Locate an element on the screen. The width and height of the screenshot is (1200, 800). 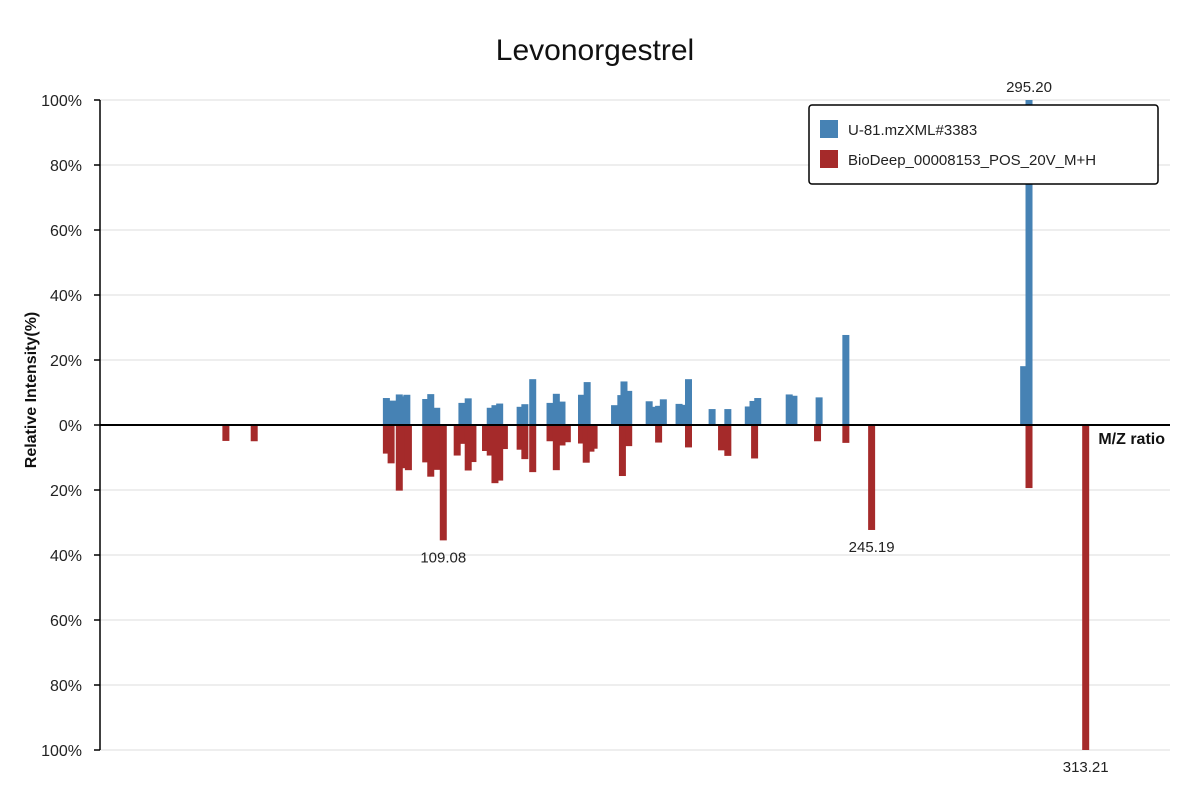
y-ticks: 100% 80% 60% 40% 20% 0% 20% 40% 60% 80% 100% is located at coordinates (70, 426).